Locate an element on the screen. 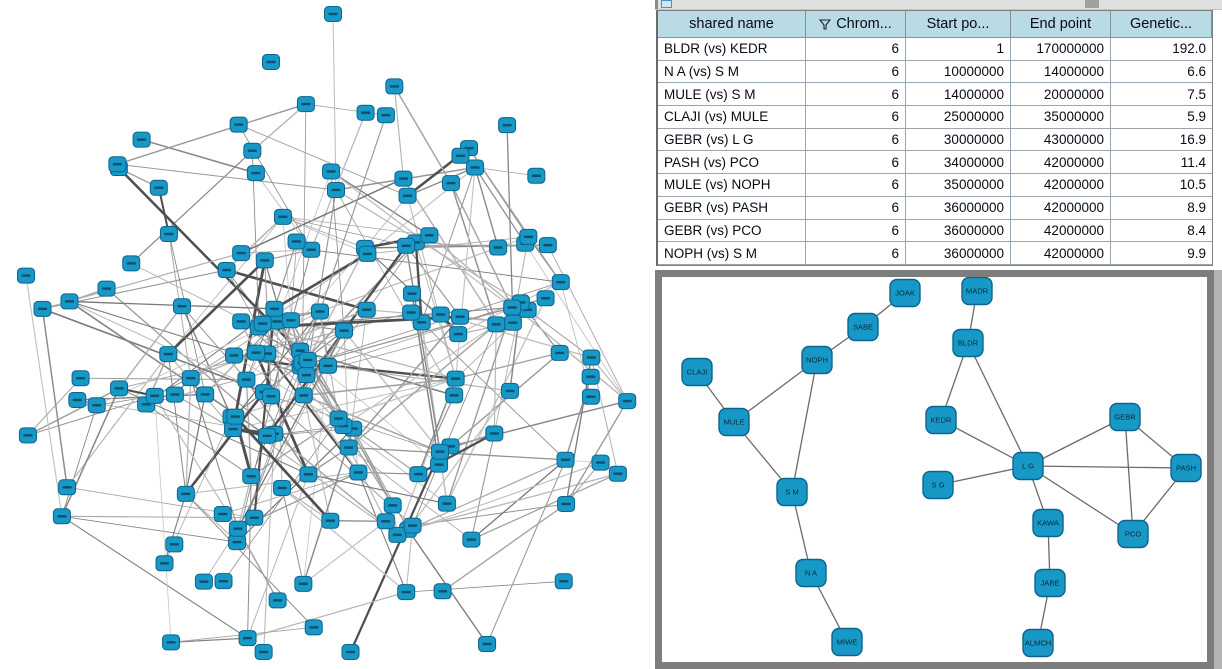 The width and height of the screenshot is (1222, 669). subnetwork-node: CLAJI is located at coordinates (697, 372).